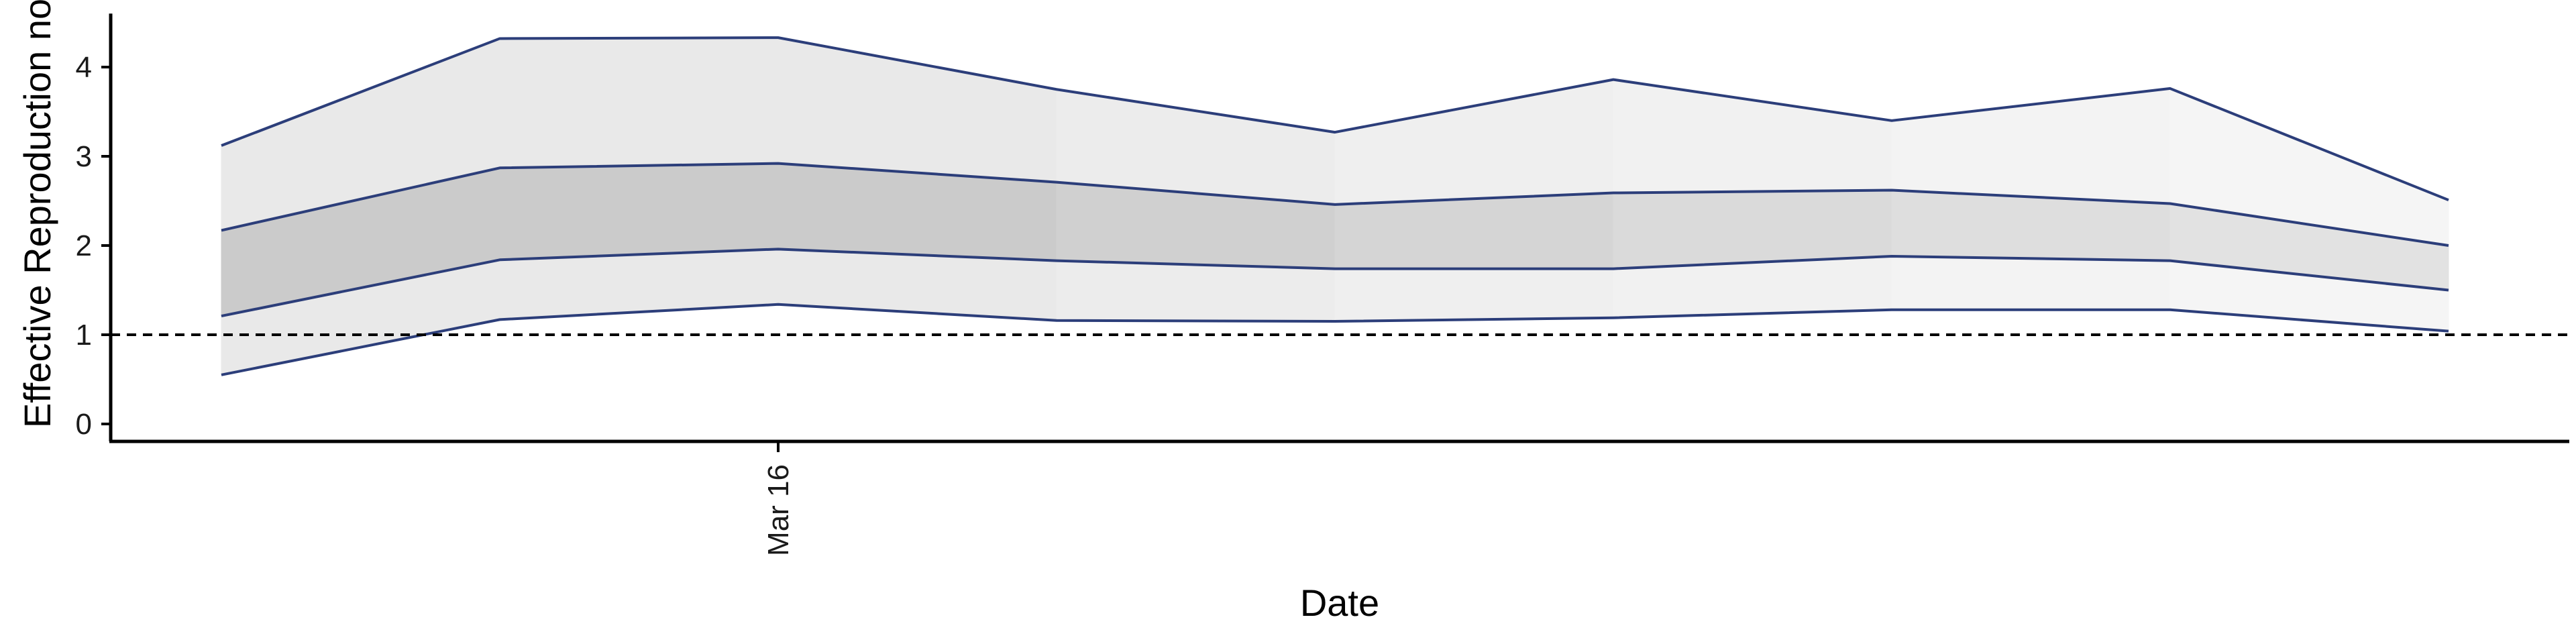 This screenshot has height=644, width=2576. What do you see at coordinates (1339, 603) in the screenshot?
I see `x-axis-title: Date` at bounding box center [1339, 603].